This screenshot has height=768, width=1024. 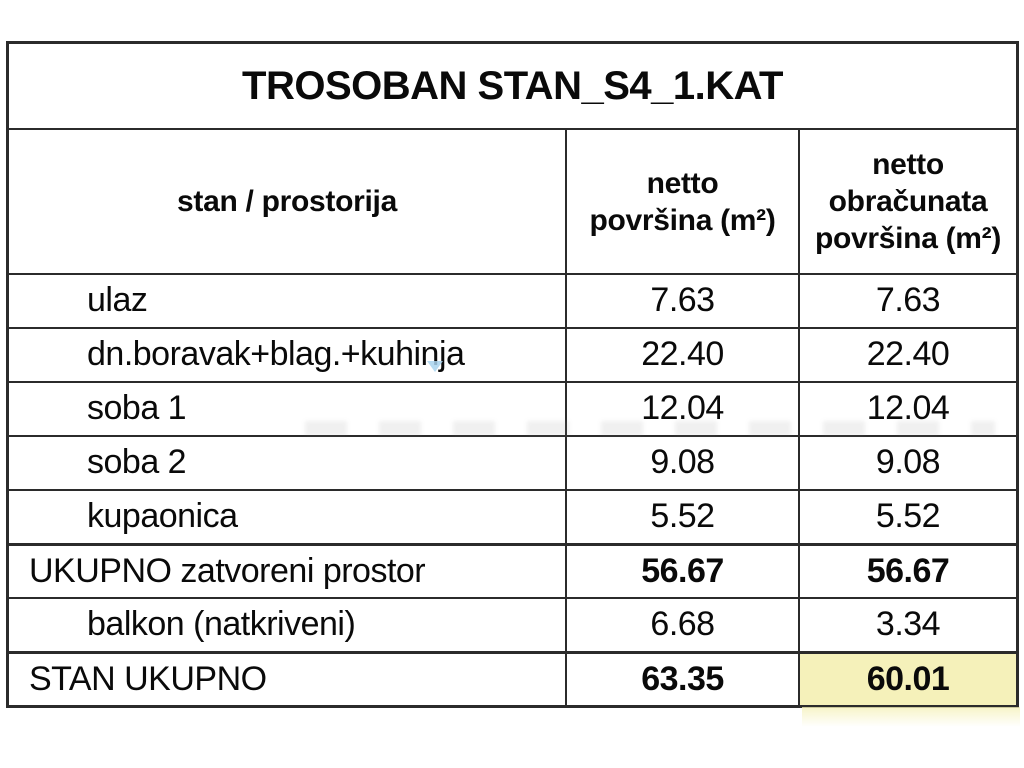 What do you see at coordinates (907, 300) in the screenshot?
I see `obracunata-value: 7.63` at bounding box center [907, 300].